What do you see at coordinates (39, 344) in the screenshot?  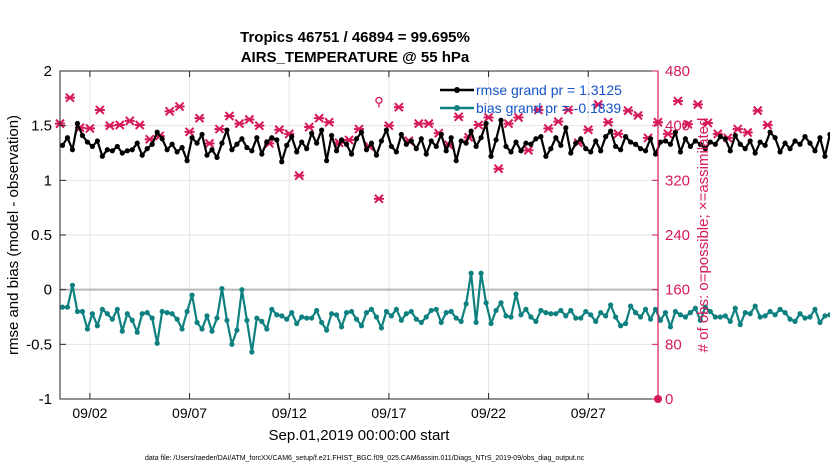 I see `y-tick-label-left: -0.5` at bounding box center [39, 344].